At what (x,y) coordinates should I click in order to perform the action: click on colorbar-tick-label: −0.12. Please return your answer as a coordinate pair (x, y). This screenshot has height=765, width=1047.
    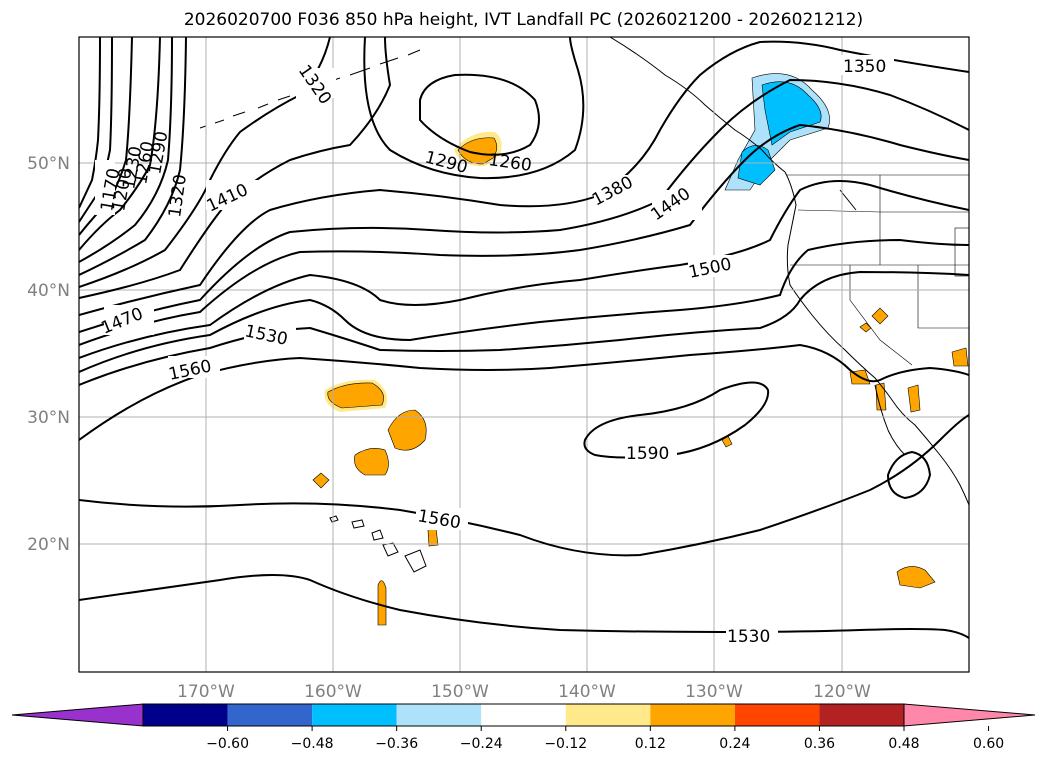
    Looking at the image, I should click on (565, 744).